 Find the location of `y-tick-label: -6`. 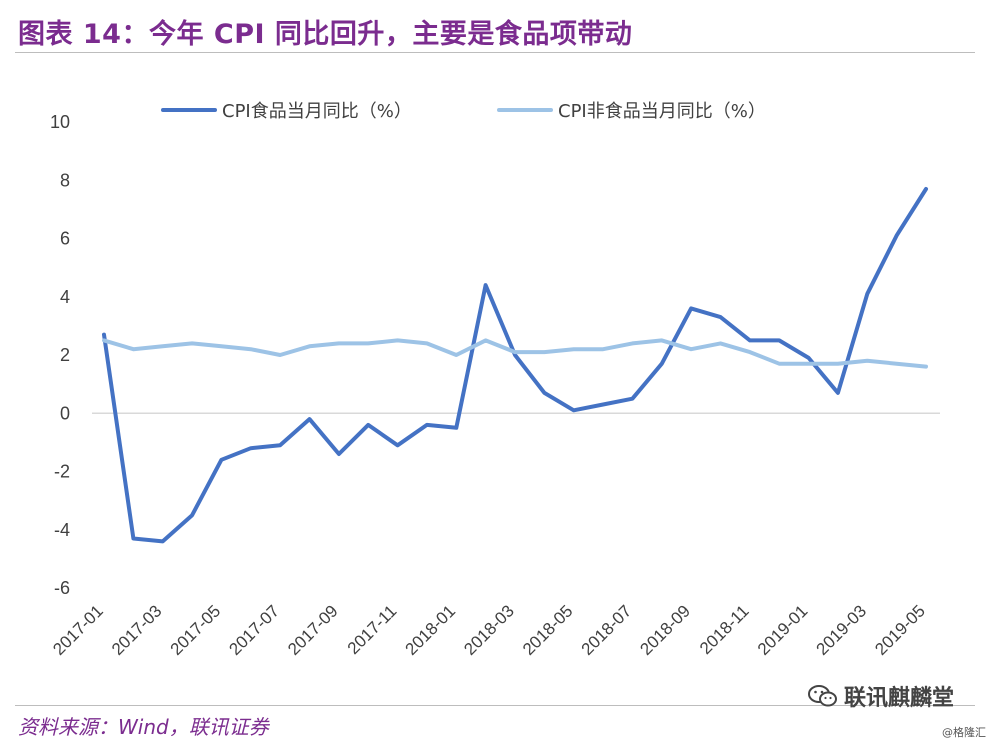

y-tick-label: -6 is located at coordinates (62, 588).